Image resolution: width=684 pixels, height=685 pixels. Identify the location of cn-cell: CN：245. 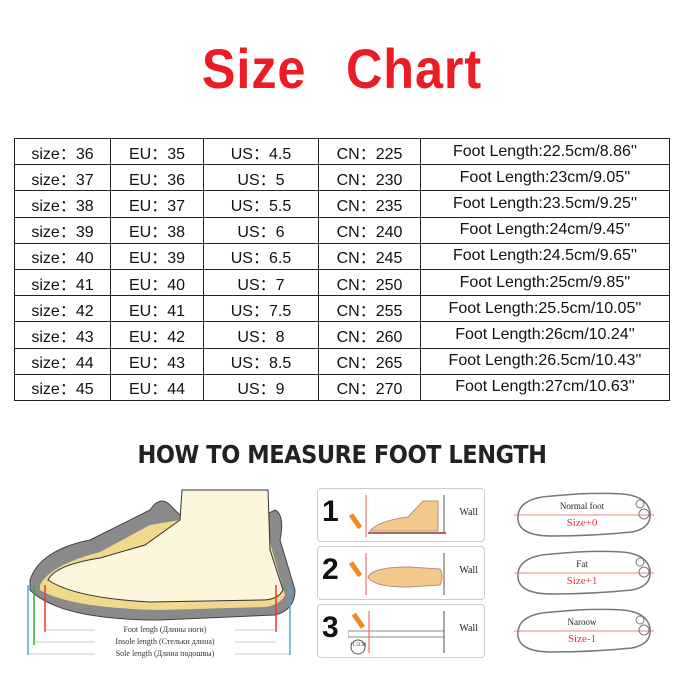
(369, 256).